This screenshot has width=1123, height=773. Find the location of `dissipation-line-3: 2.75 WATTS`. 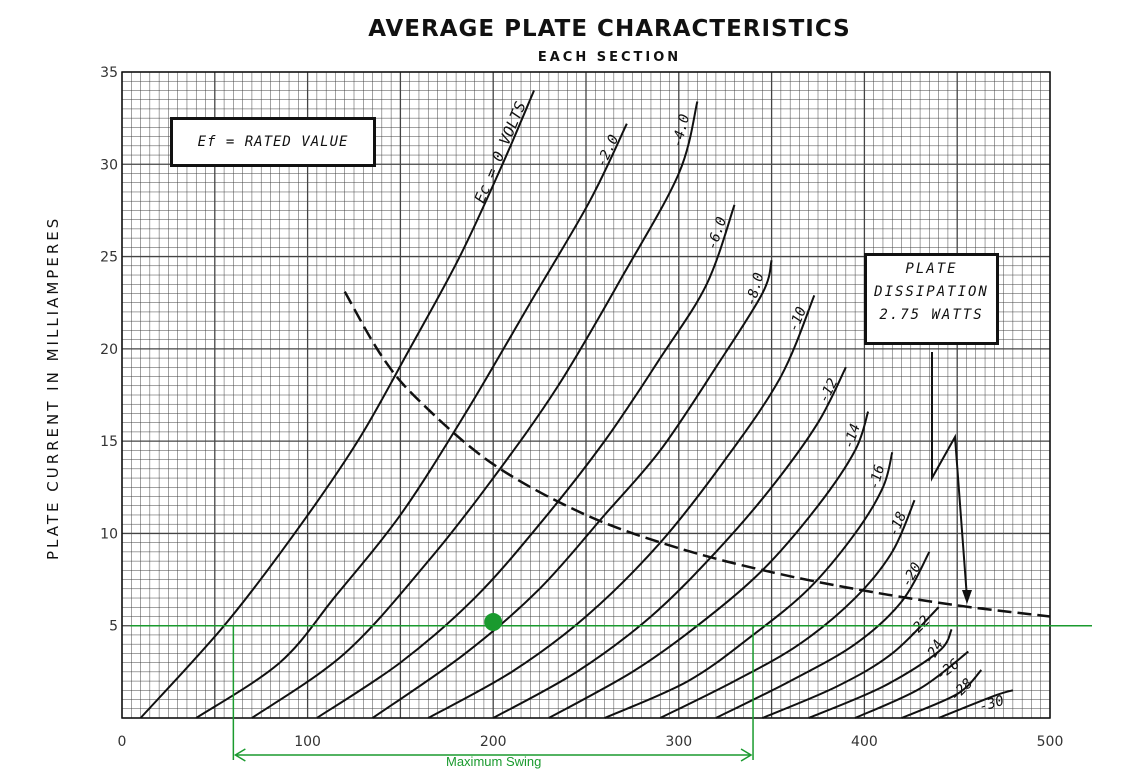

dissipation-line-3: 2.75 WATTS is located at coordinates (931, 315).